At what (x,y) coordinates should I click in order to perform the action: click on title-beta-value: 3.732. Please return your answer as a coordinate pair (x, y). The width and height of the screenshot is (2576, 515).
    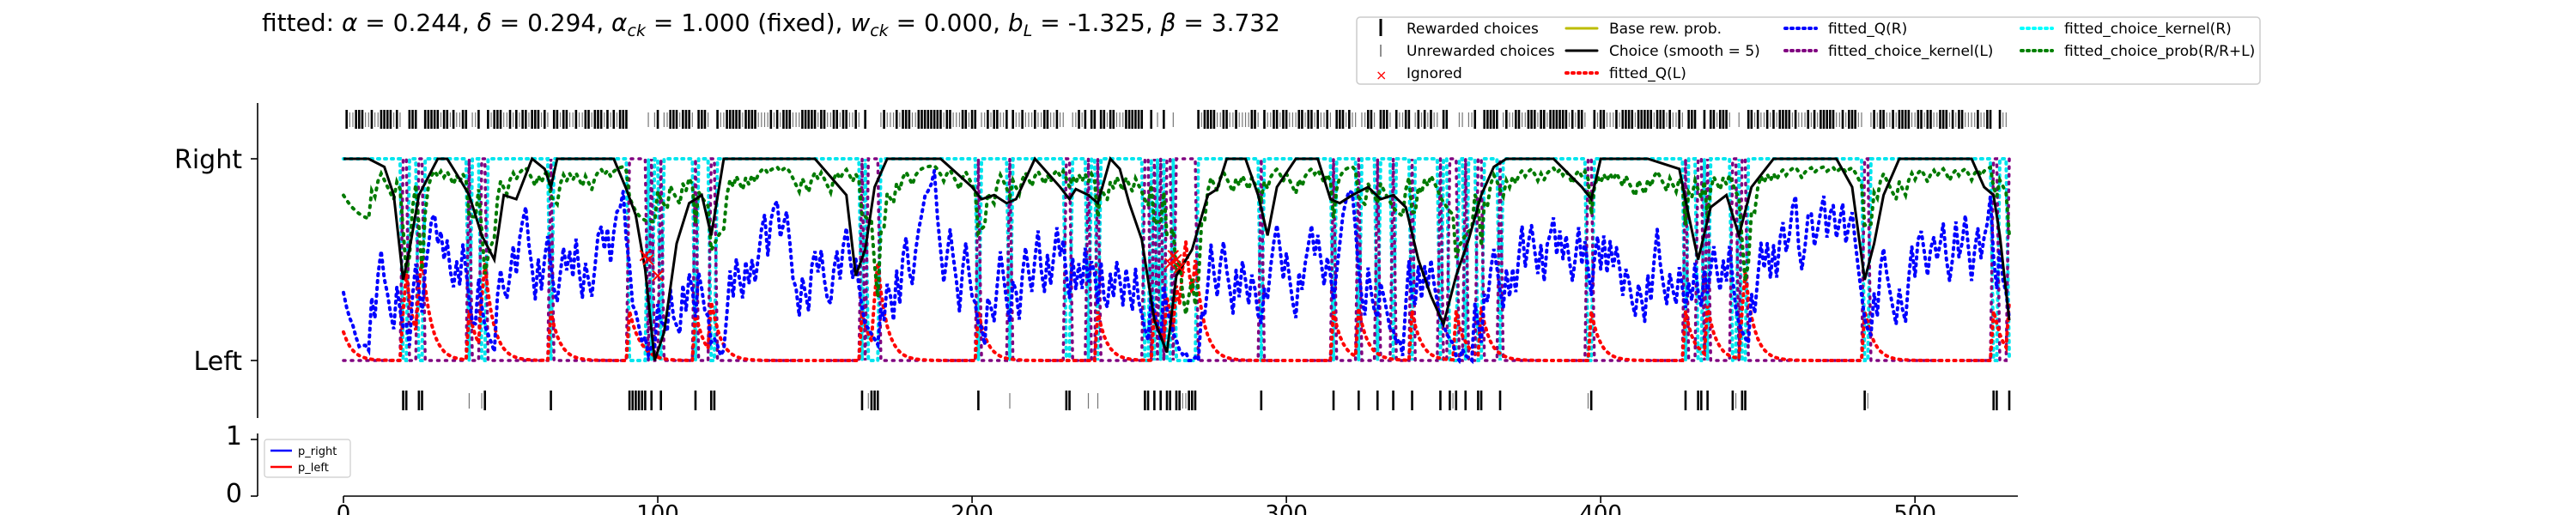
    Looking at the image, I should click on (1246, 23).